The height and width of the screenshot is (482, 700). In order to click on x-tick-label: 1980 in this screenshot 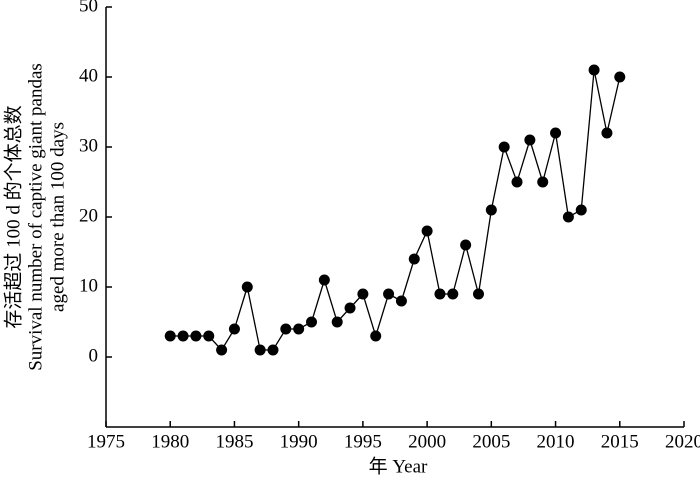, I will do `click(170, 441)`.